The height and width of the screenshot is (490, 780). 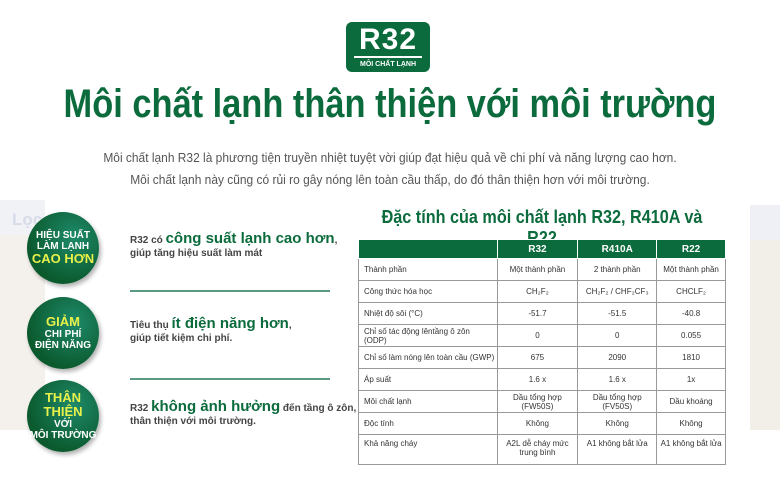 What do you see at coordinates (250, 238) in the screenshot?
I see `feature-highlight: công suất lạnh cao hơn` at bounding box center [250, 238].